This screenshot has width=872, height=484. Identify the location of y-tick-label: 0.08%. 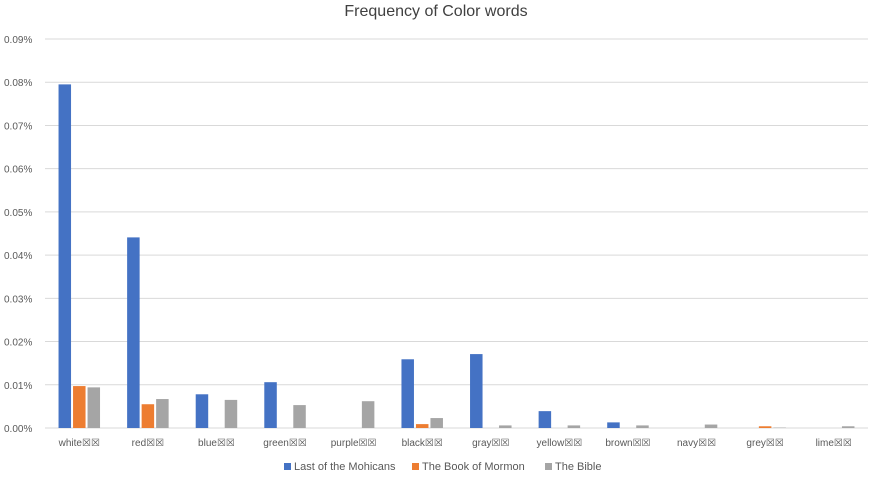
(18, 83).